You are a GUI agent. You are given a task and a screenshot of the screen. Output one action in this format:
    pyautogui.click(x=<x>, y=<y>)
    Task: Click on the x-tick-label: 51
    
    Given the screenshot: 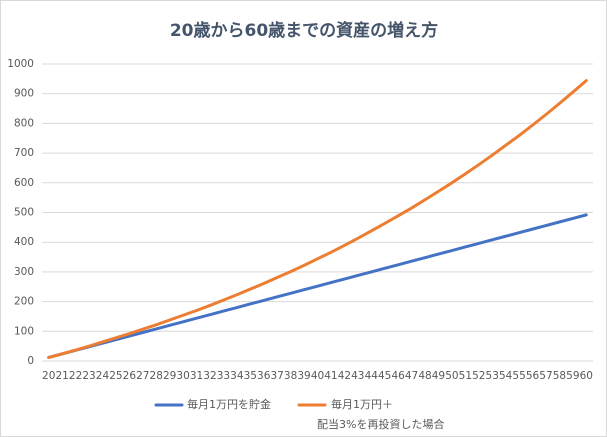 What is the action you would take?
    pyautogui.click(x=465, y=376)
    